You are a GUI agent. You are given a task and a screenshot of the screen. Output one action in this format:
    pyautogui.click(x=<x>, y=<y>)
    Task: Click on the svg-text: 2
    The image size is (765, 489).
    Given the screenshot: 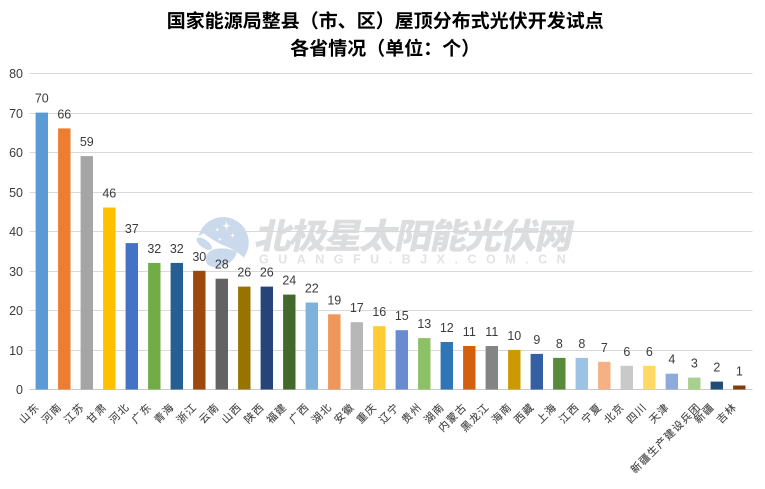 What is the action you would take?
    pyautogui.click(x=716, y=368)
    